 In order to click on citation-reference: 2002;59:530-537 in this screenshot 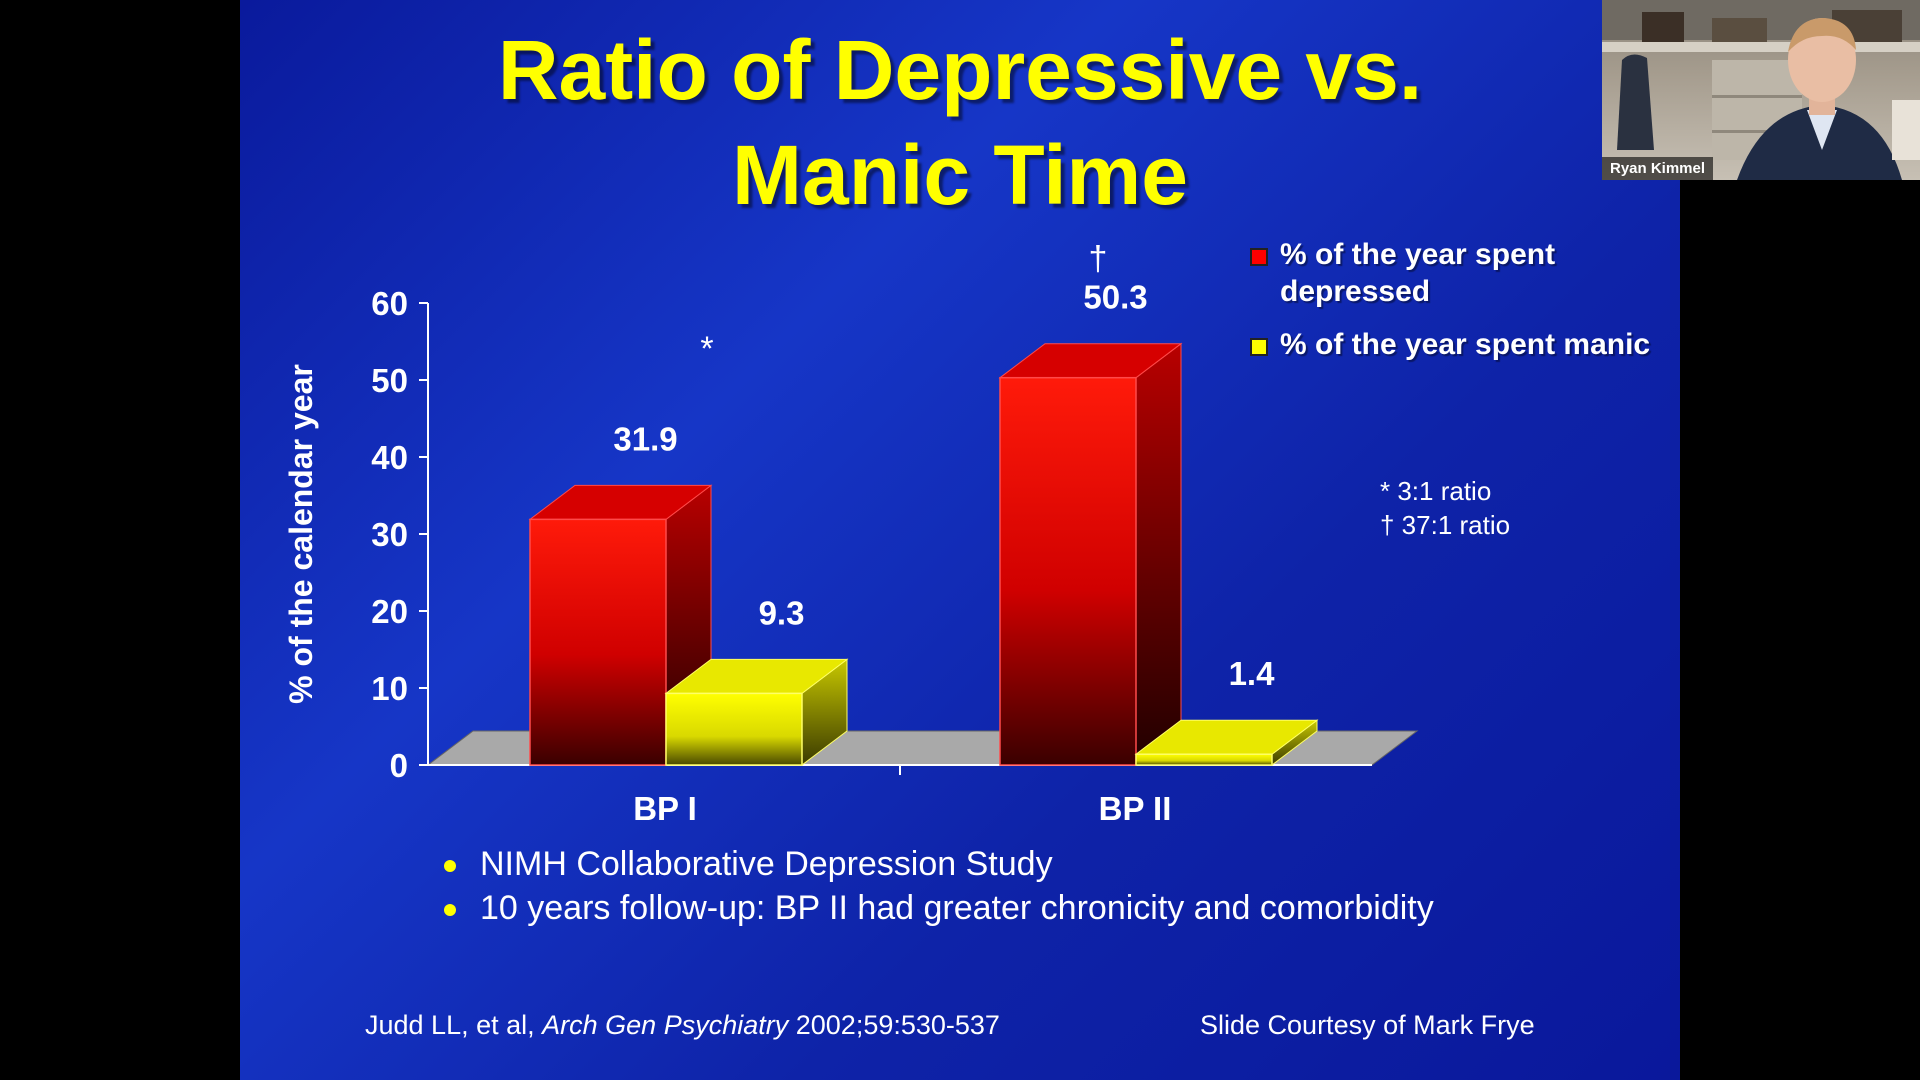, I will do `click(897, 1025)`.